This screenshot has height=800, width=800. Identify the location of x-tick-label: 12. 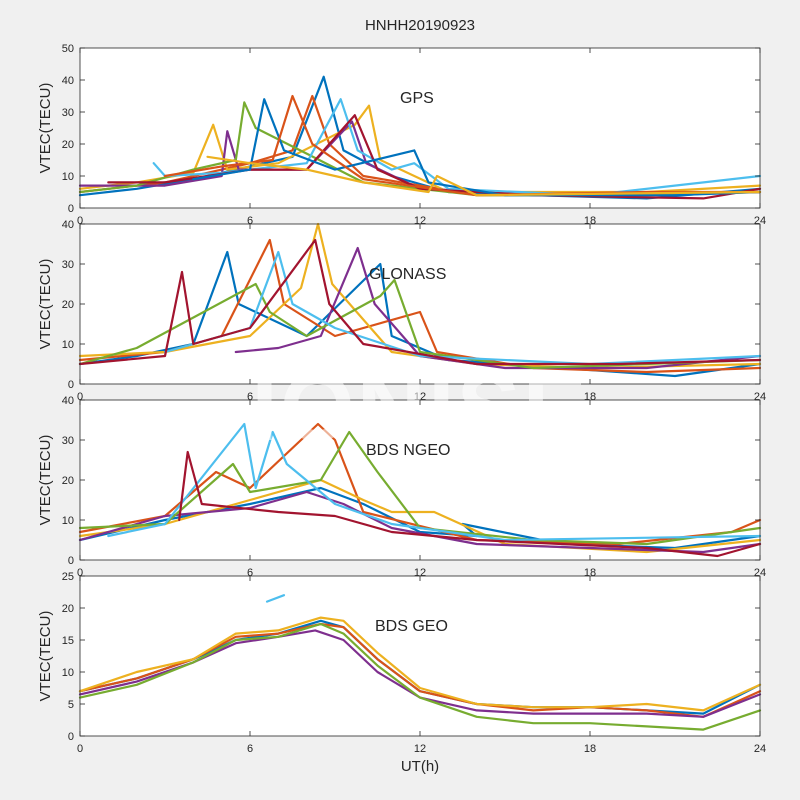
(420, 749).